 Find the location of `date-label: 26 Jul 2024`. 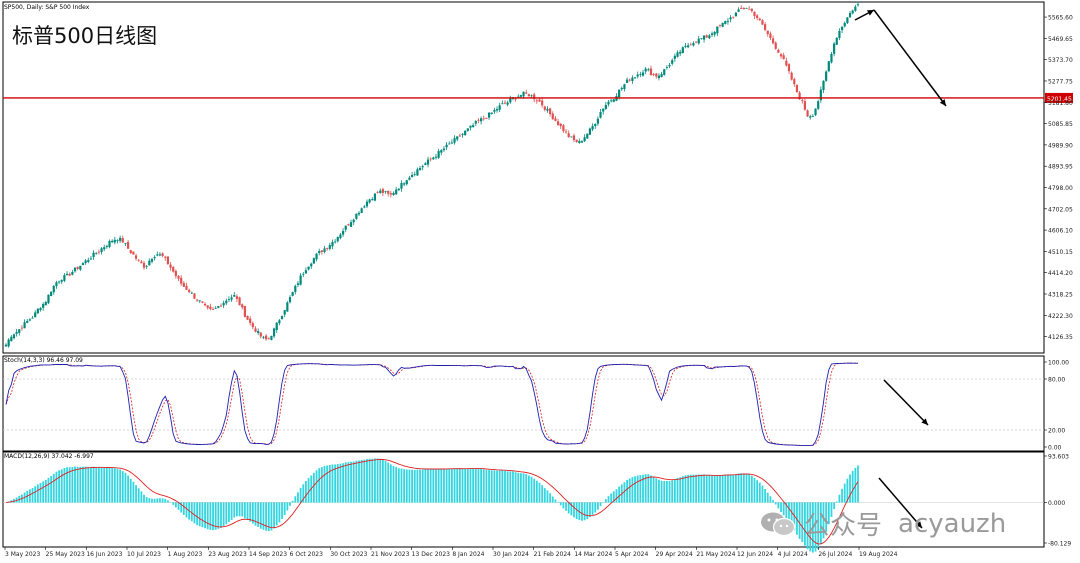

date-label: 26 Jul 2024 is located at coordinates (835, 554).